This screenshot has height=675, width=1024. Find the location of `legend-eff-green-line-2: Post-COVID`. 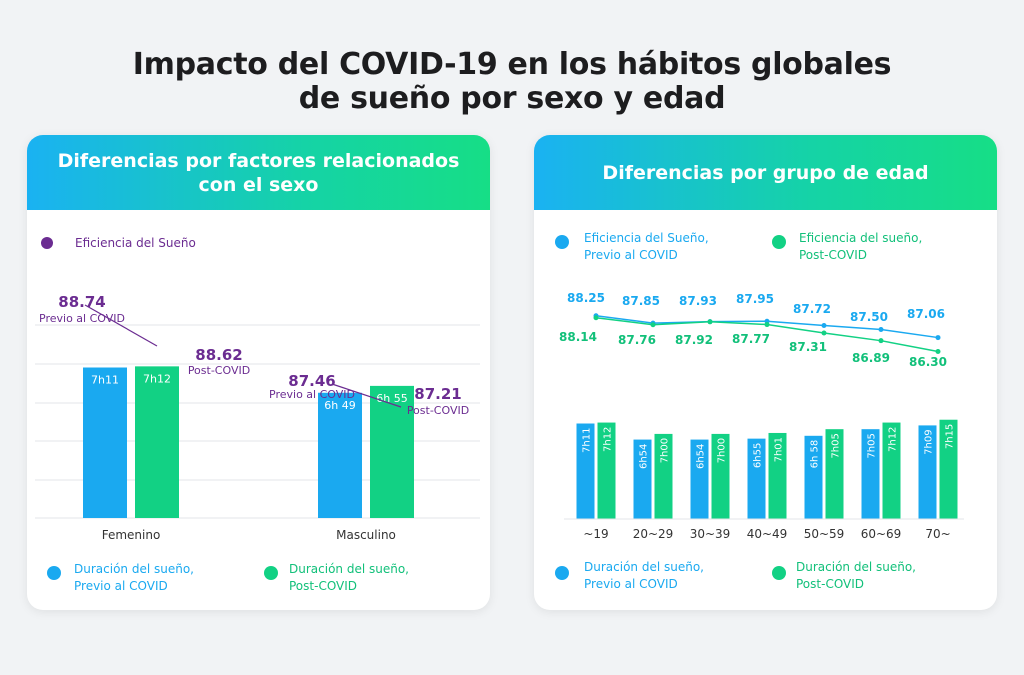

legend-eff-green-line-2: Post-COVID is located at coordinates (833, 255).